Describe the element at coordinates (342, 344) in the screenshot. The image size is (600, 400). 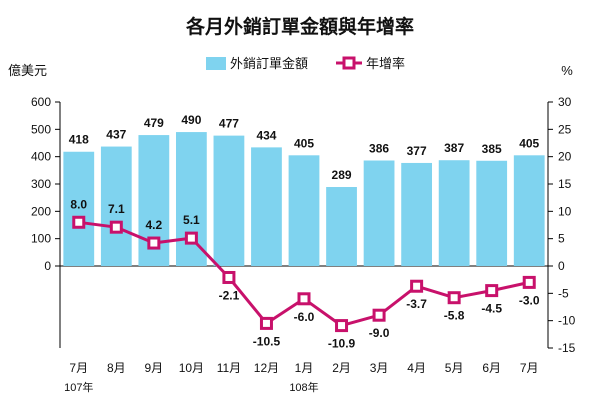
I see `growth-value-label: -10.9` at that location.